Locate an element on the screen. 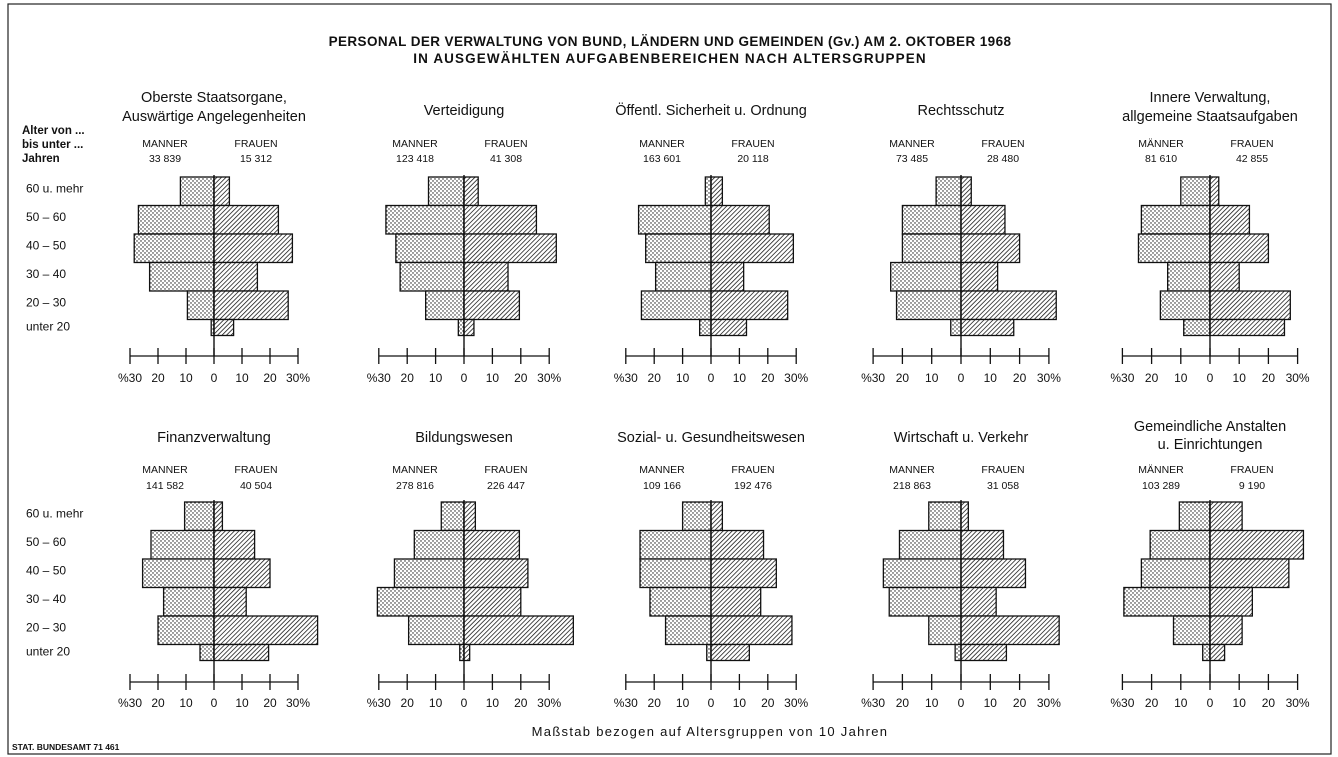  age-group-label-unter-20: unter 20 is located at coordinates (48, 652).